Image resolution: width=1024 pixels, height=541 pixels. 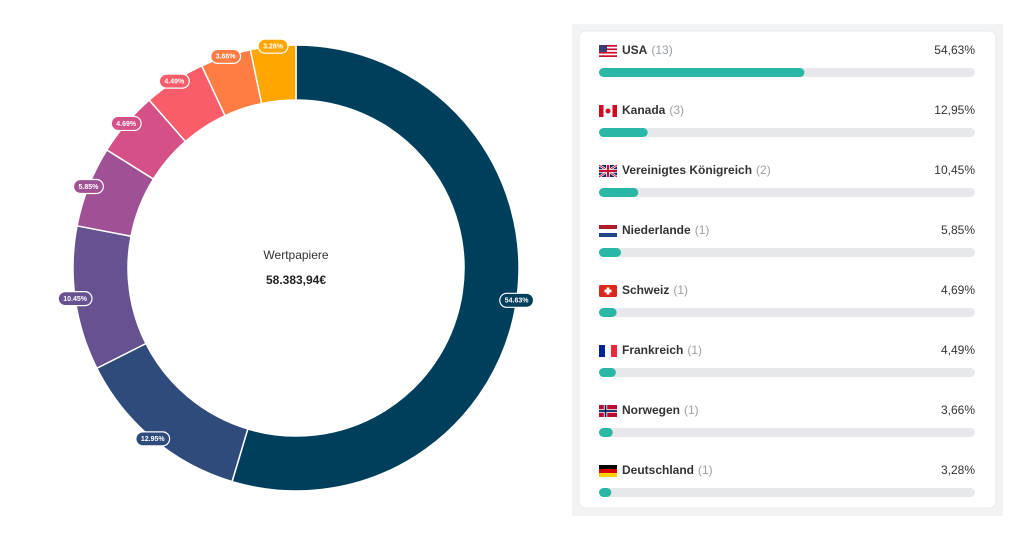 I want to click on data-label-text: 4.49%, so click(x=174, y=81).